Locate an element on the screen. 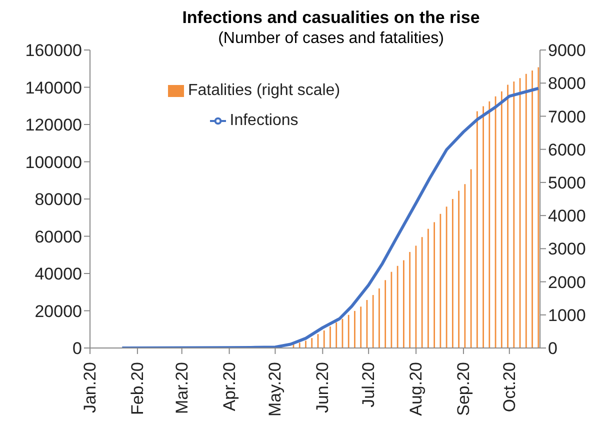  y-tick-label: 0 is located at coordinates (77, 348).